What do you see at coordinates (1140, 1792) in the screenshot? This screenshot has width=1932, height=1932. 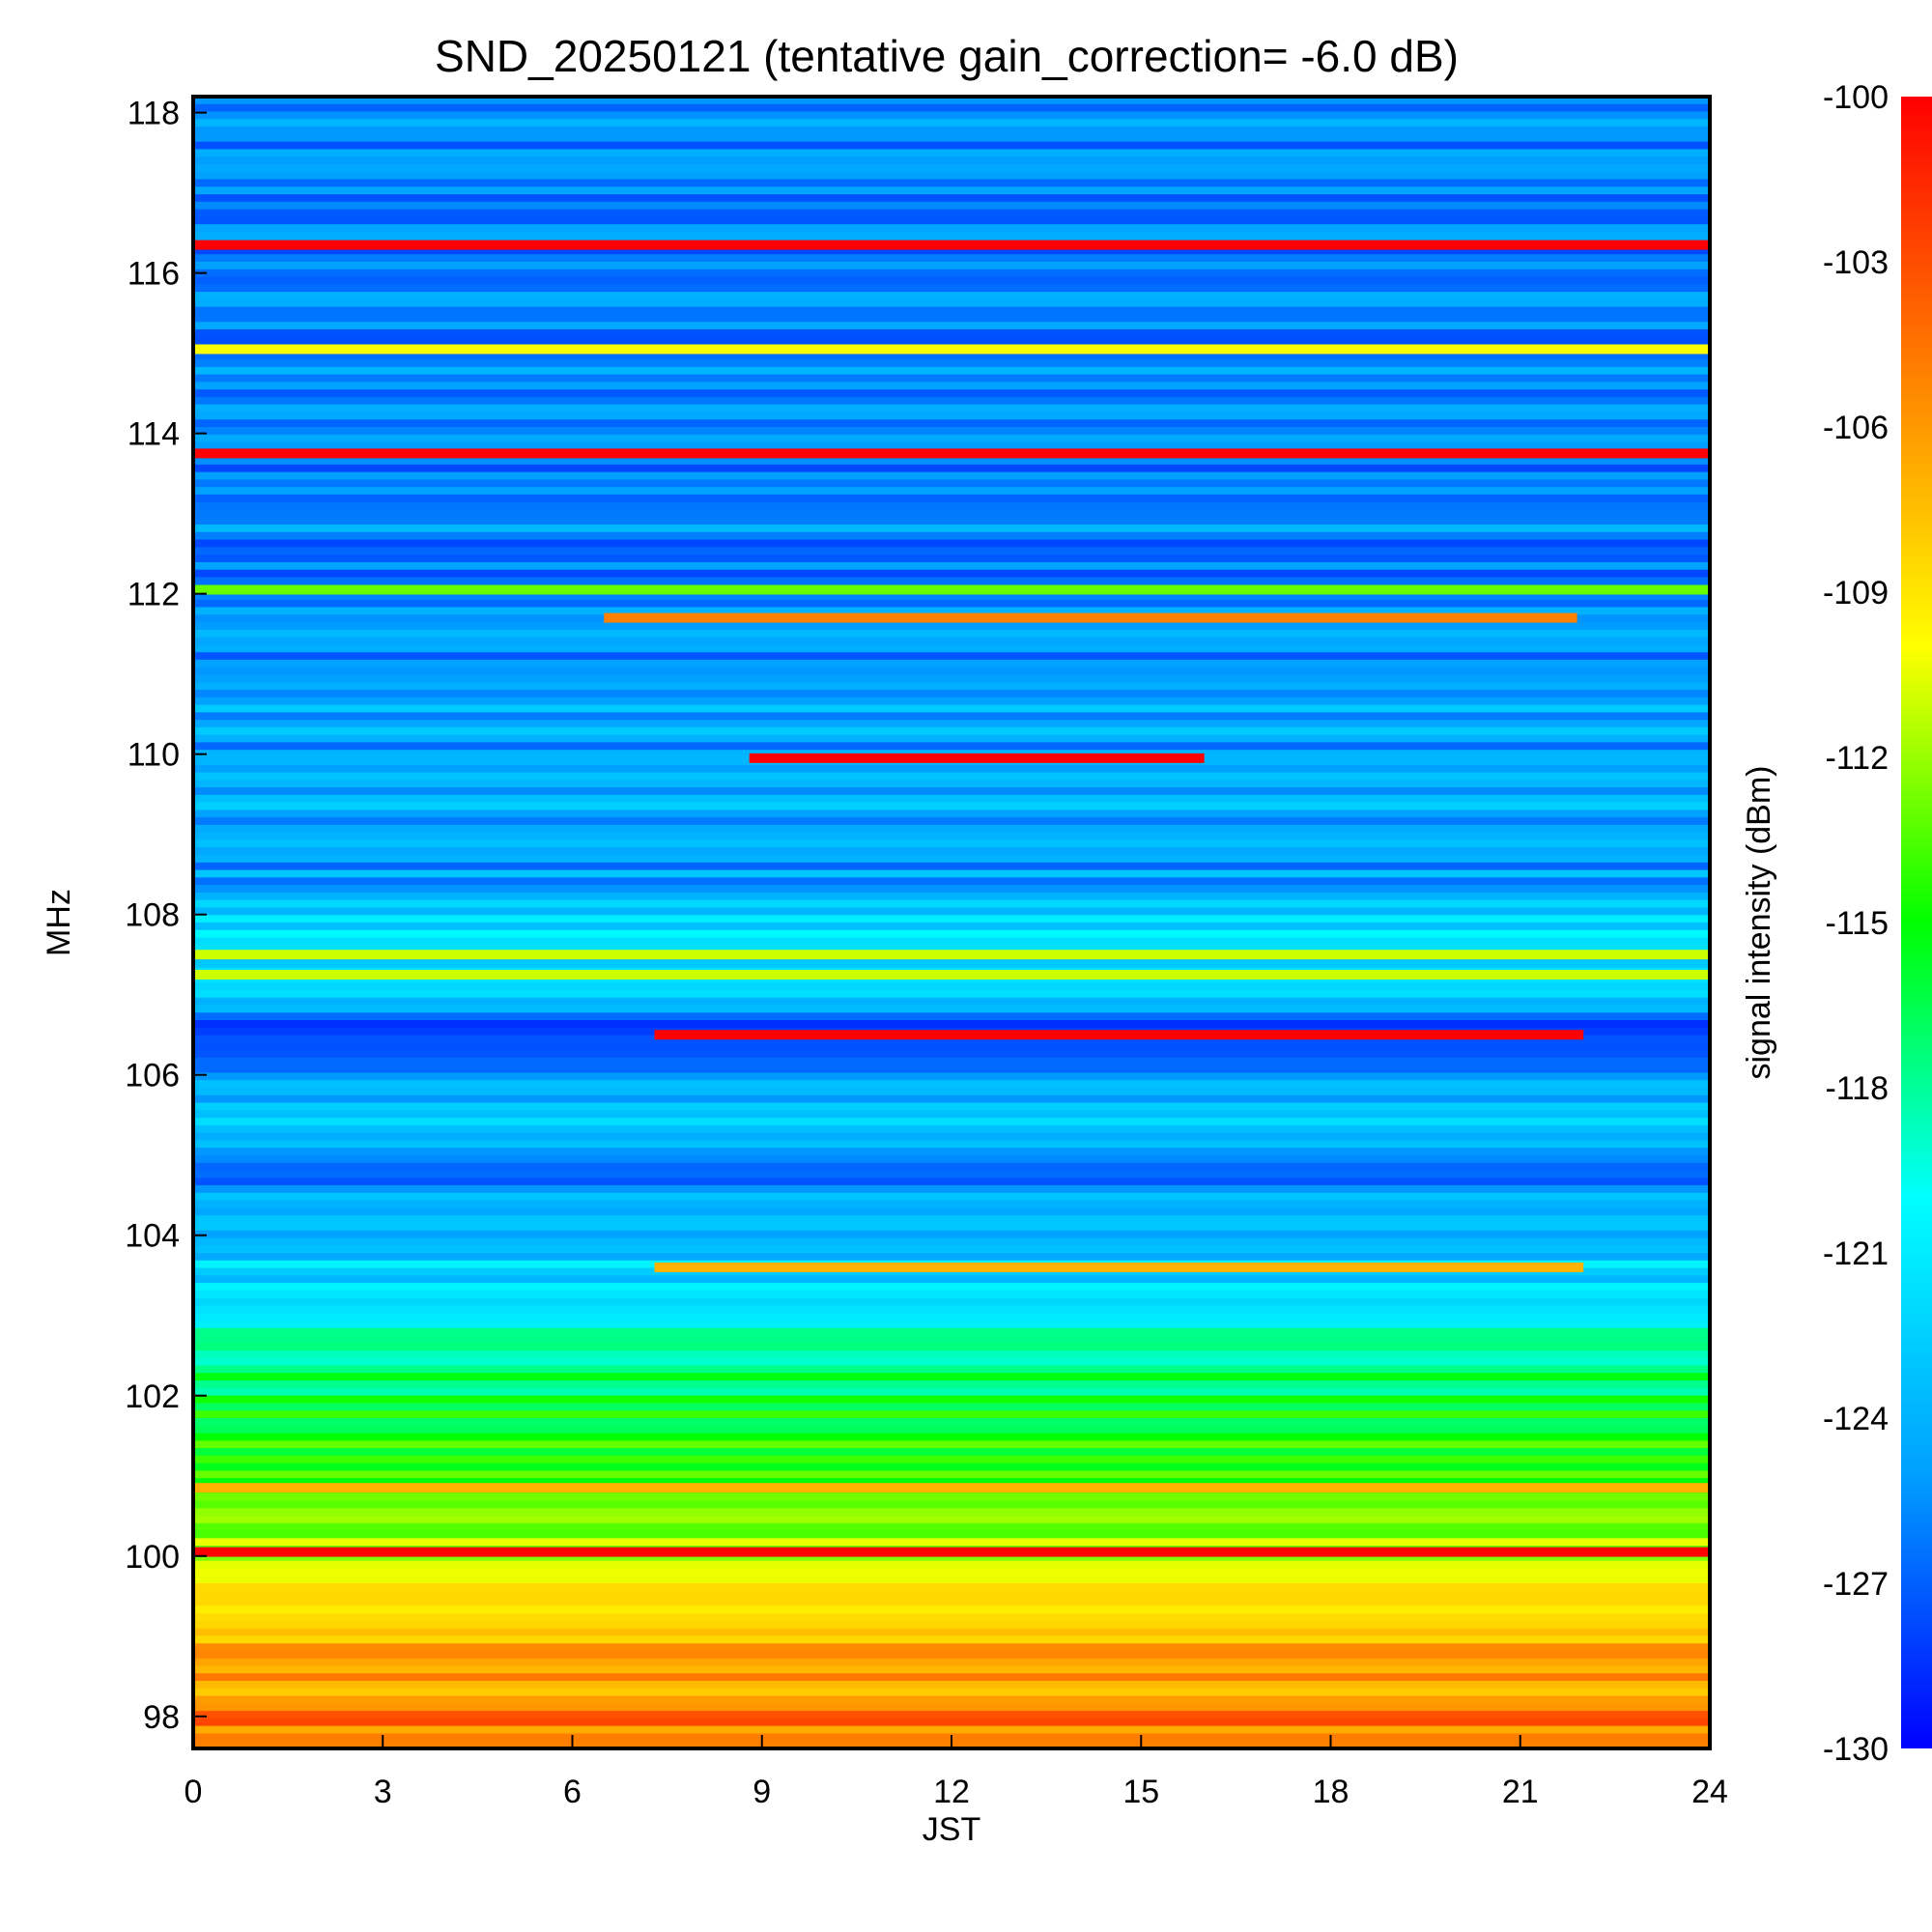 I see `x-tick-label: 15` at bounding box center [1140, 1792].